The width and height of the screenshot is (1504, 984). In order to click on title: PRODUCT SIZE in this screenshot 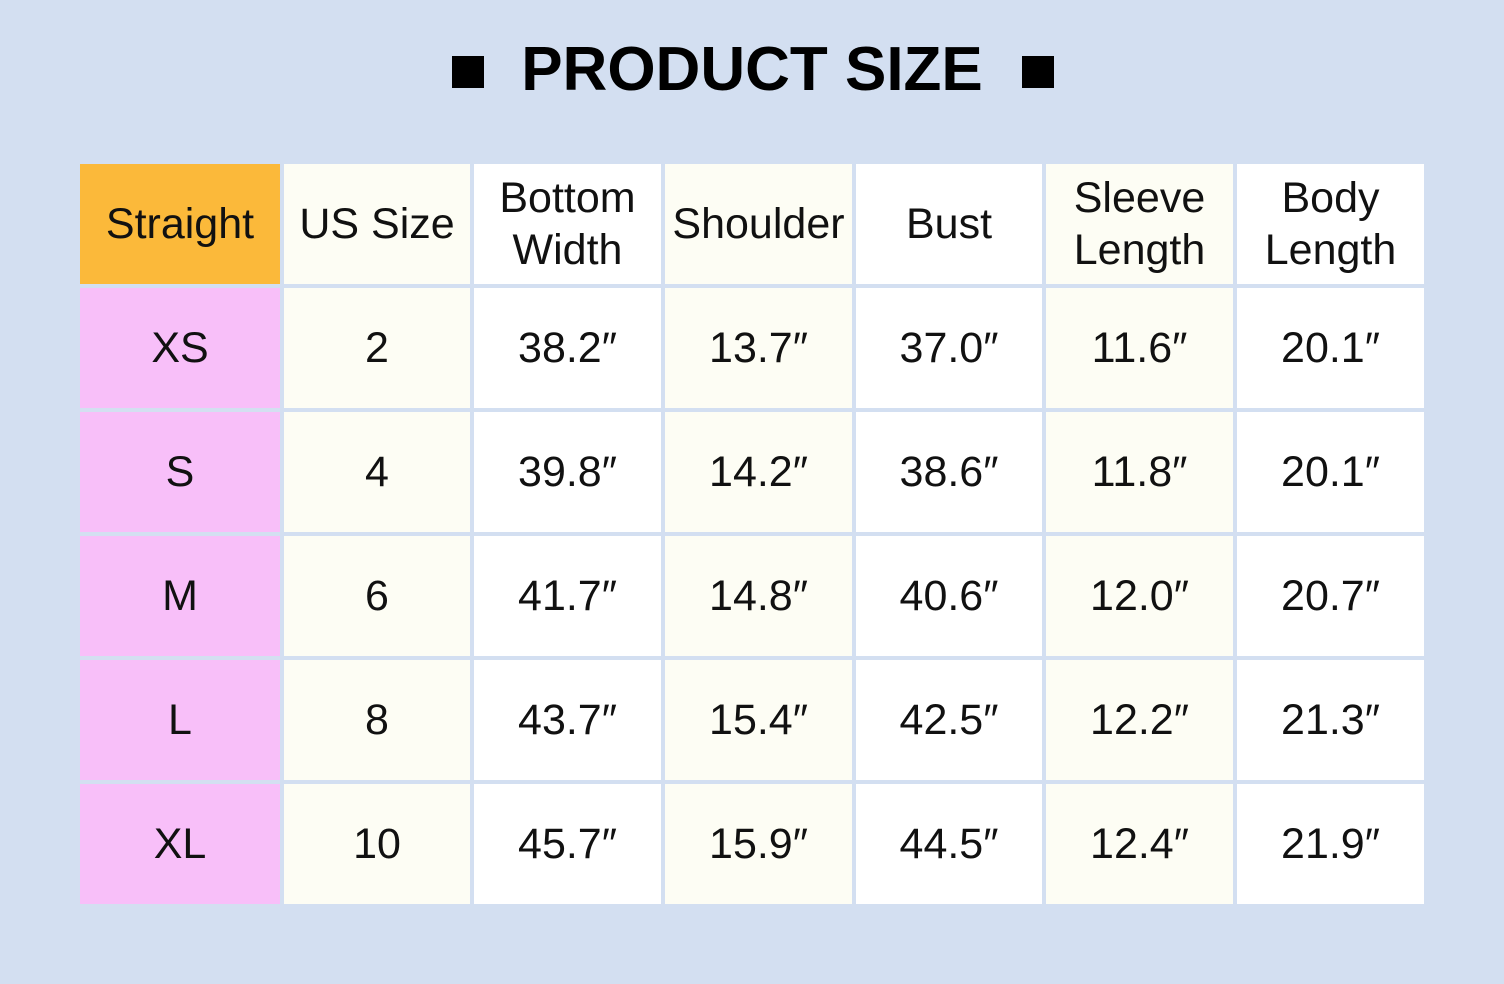, I will do `click(752, 69)`.